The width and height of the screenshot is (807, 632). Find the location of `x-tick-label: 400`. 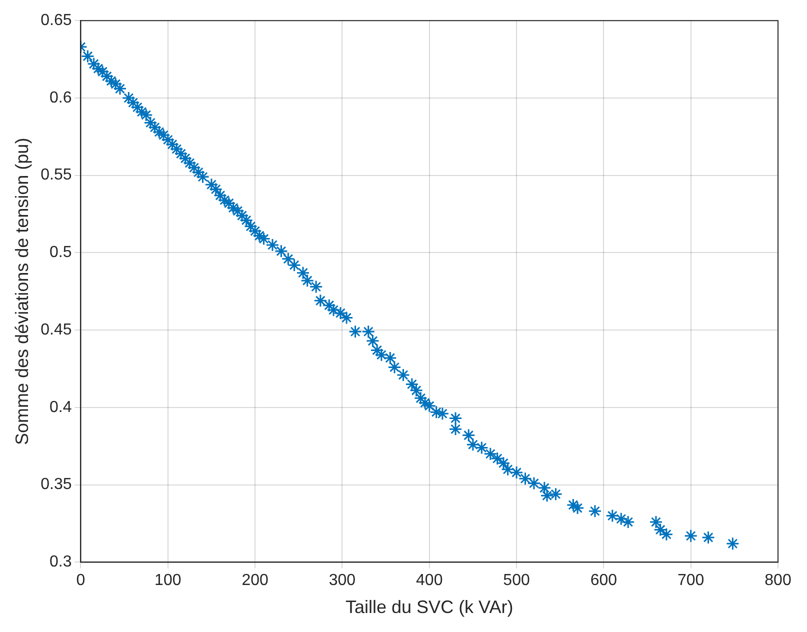

x-tick-label: 400 is located at coordinates (429, 581).